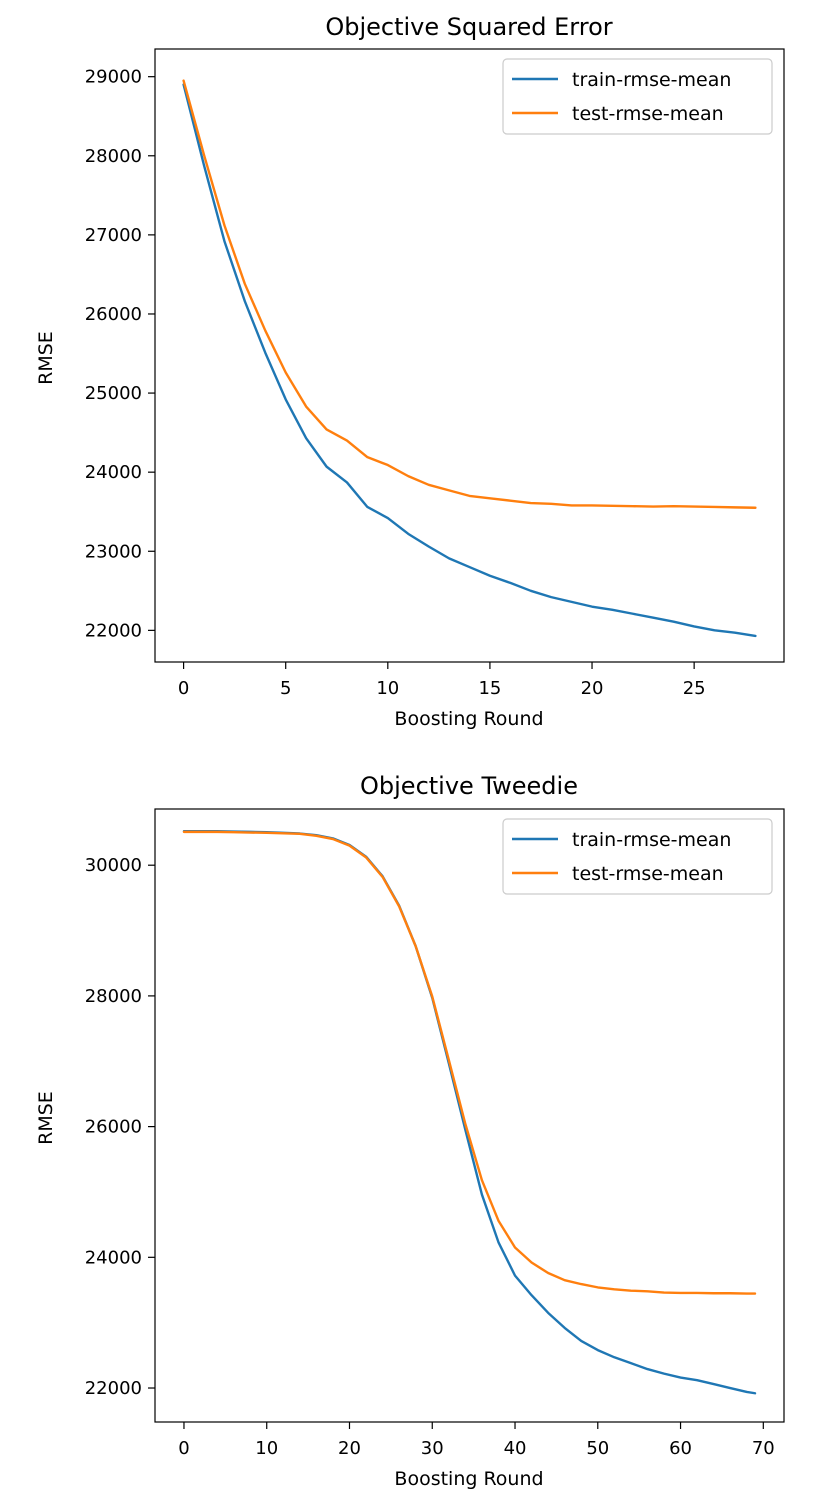 The width and height of the screenshot is (830, 1504). Describe the element at coordinates (285, 688) in the screenshot. I see `x-tick-label: 5` at that location.